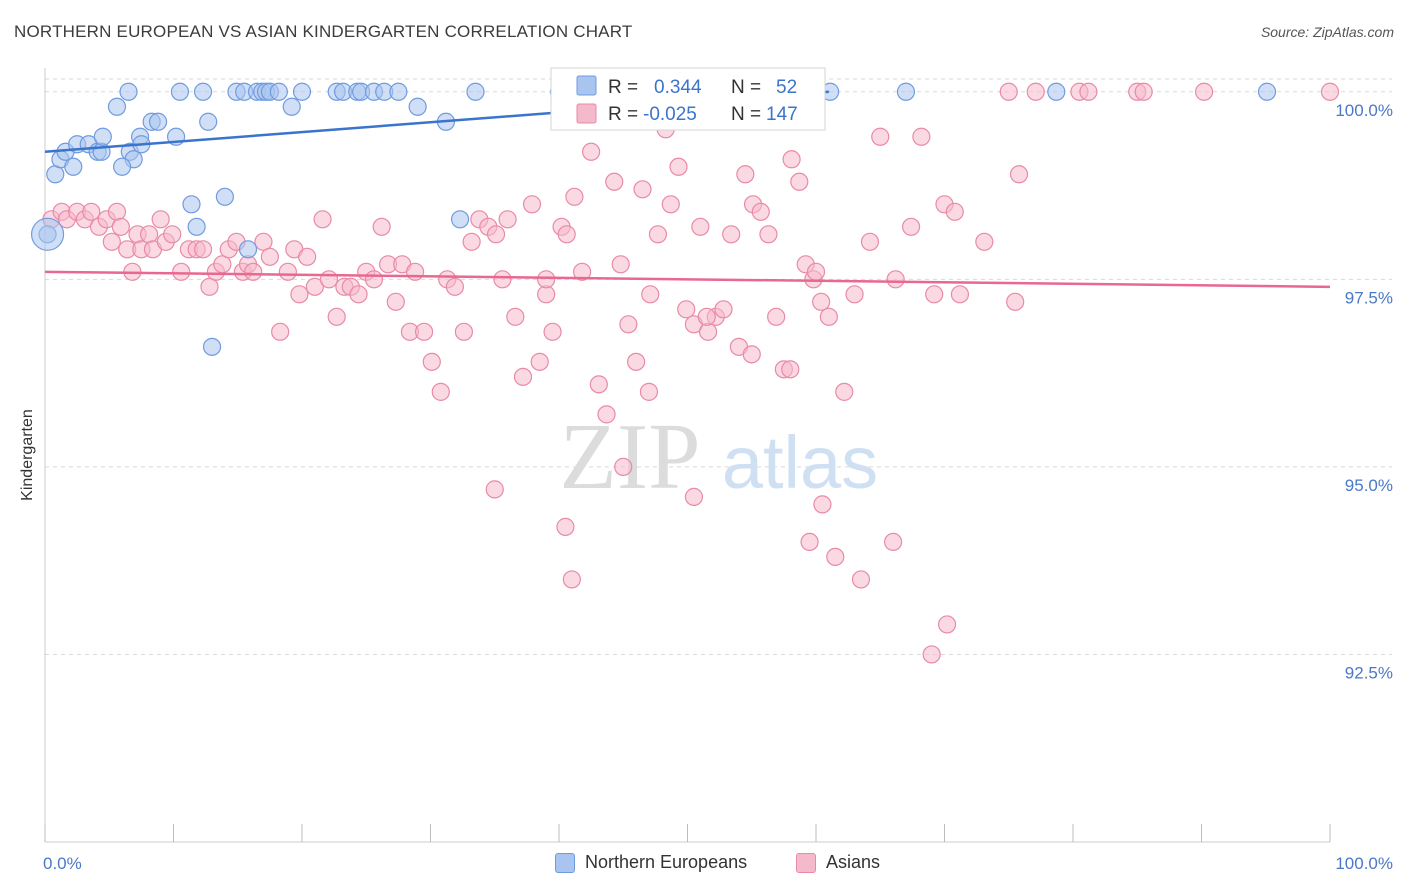 Image resolution: width=1406 pixels, height=892 pixels. I want to click on legend-r-value: 0.344, so click(678, 87).